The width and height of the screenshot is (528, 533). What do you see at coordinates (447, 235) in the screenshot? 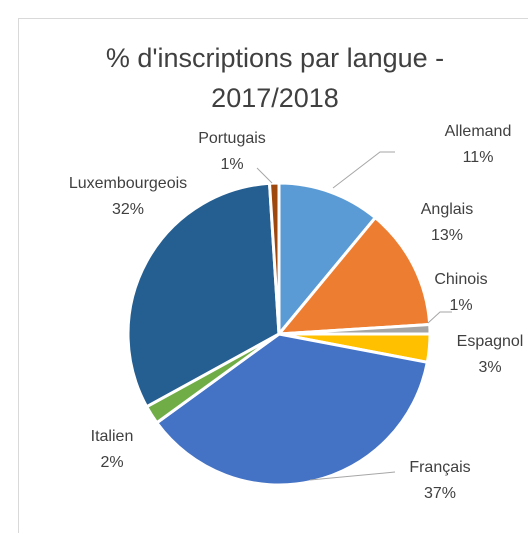
I see `value-label: 13%` at bounding box center [447, 235].